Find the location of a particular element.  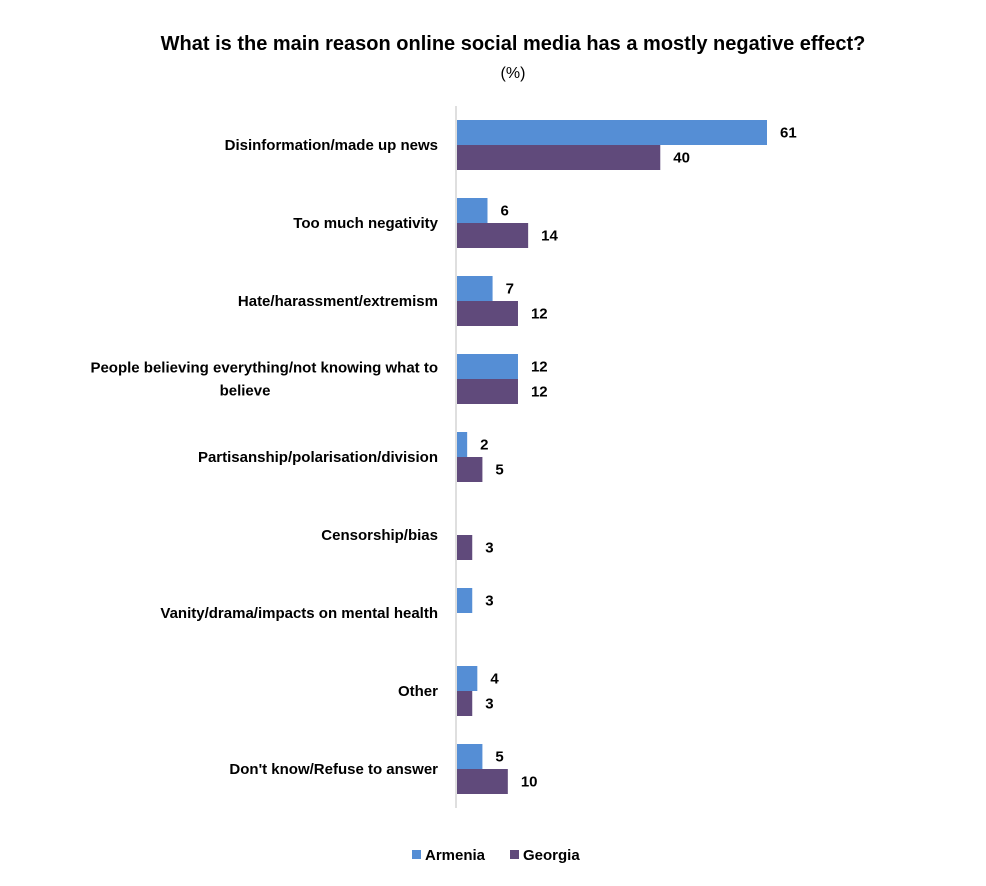

category-label: Censorship/bias is located at coordinates (379, 535).